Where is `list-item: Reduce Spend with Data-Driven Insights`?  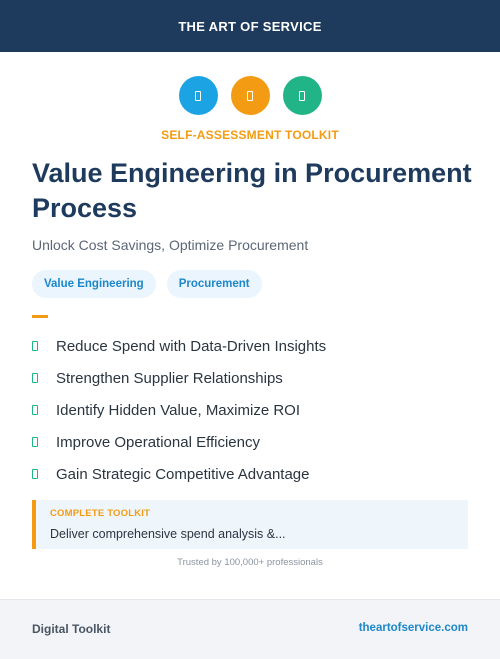
list-item: Reduce Spend with Data-Driven Insights is located at coordinates (179, 346).